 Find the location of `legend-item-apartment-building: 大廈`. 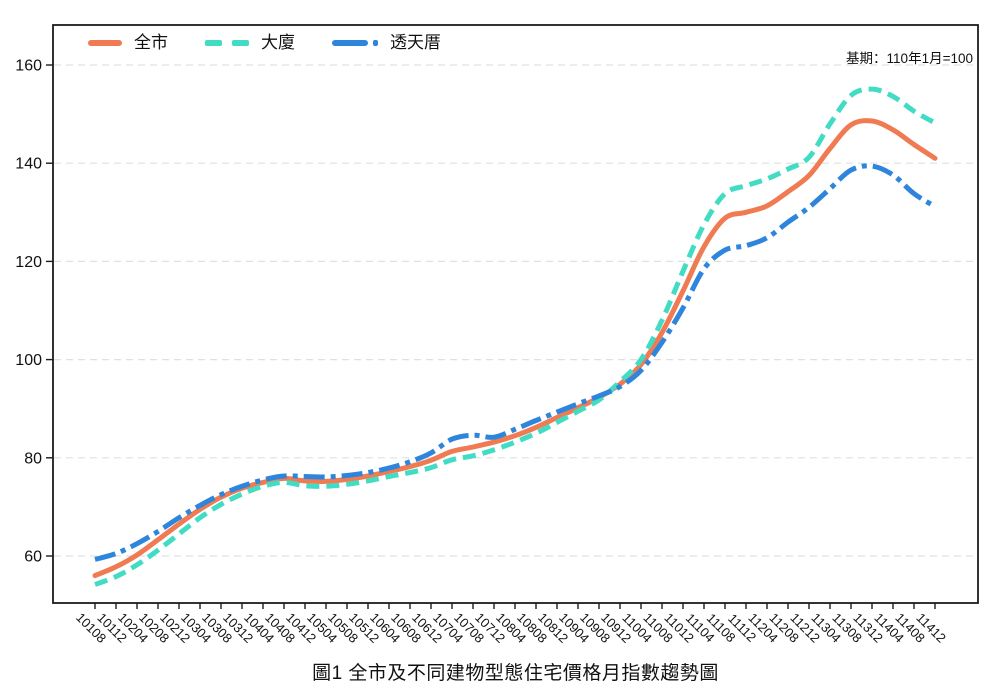

legend-item-apartment-building: 大廈 is located at coordinates (250, 42).